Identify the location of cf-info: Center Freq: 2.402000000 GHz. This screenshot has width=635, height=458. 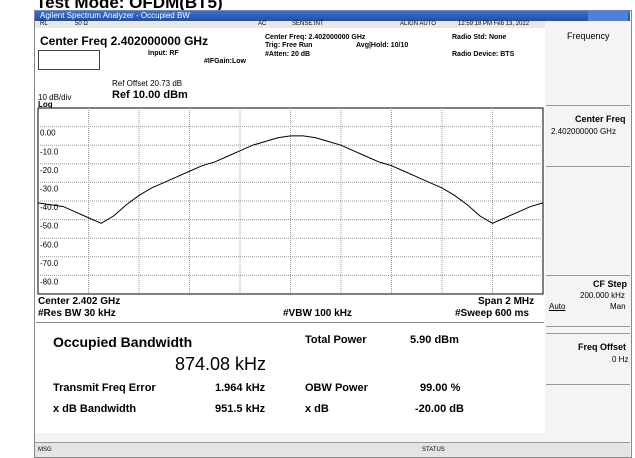
(315, 37).